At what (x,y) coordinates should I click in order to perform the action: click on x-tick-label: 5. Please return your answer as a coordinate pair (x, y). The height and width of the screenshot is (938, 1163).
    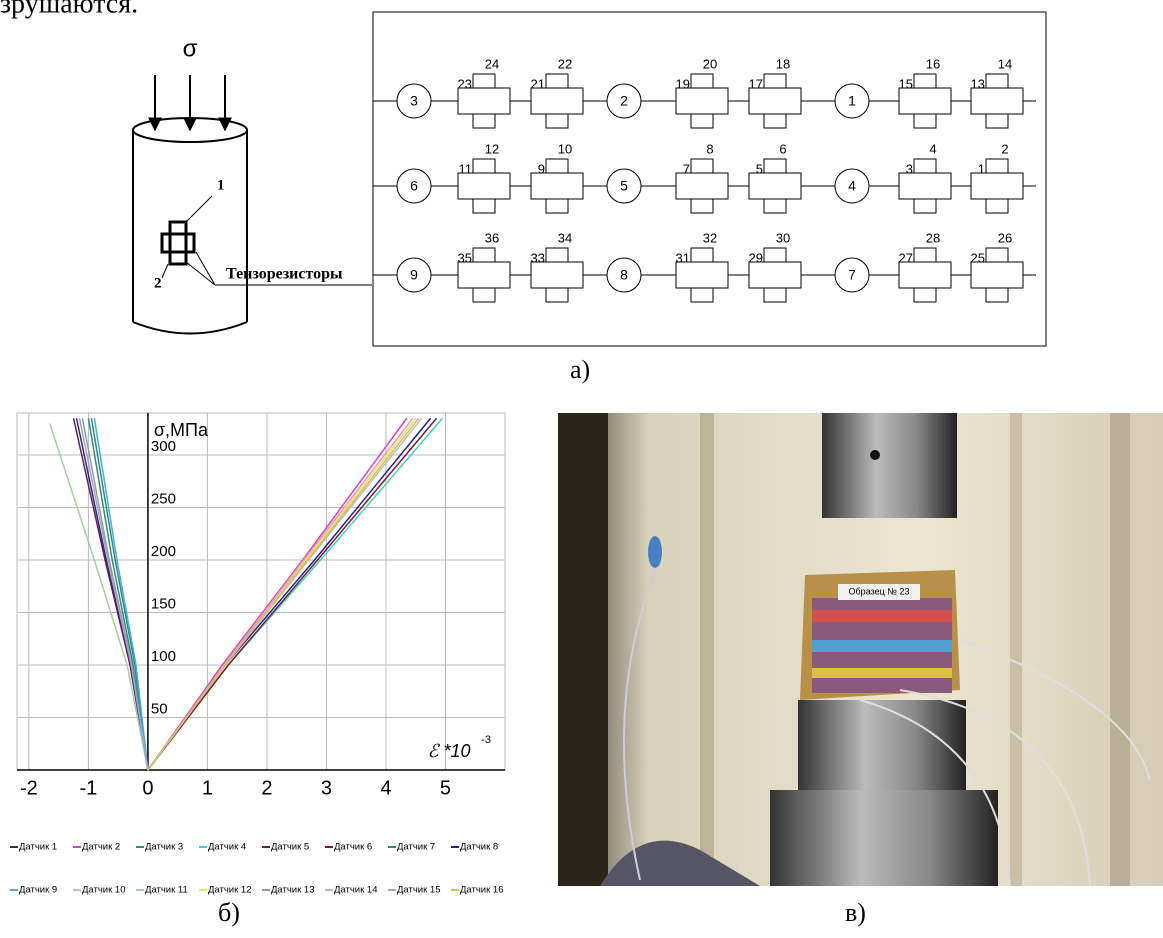
    Looking at the image, I should click on (445, 788).